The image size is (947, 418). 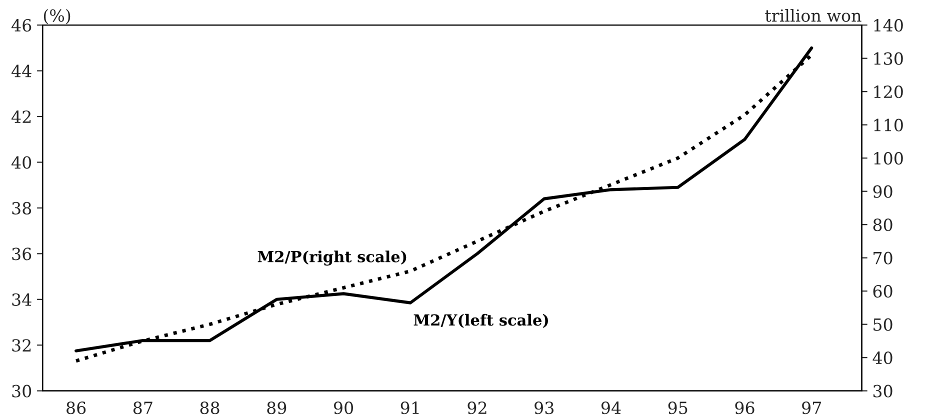 I want to click on y2-tick-label: 140, so click(x=888, y=25).